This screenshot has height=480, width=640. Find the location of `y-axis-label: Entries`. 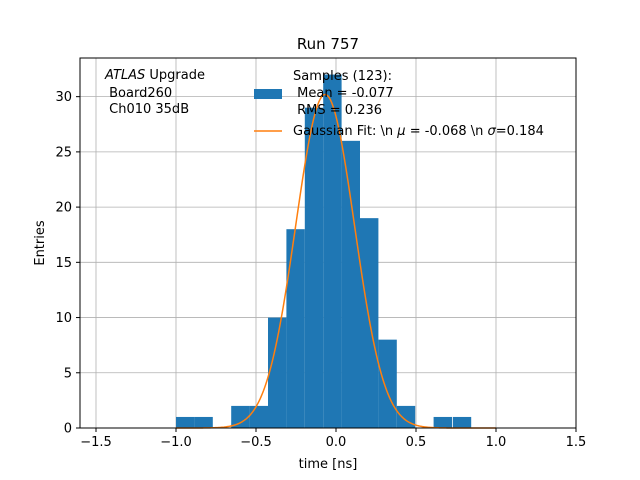

y-axis-label: Entries is located at coordinates (40, 243).